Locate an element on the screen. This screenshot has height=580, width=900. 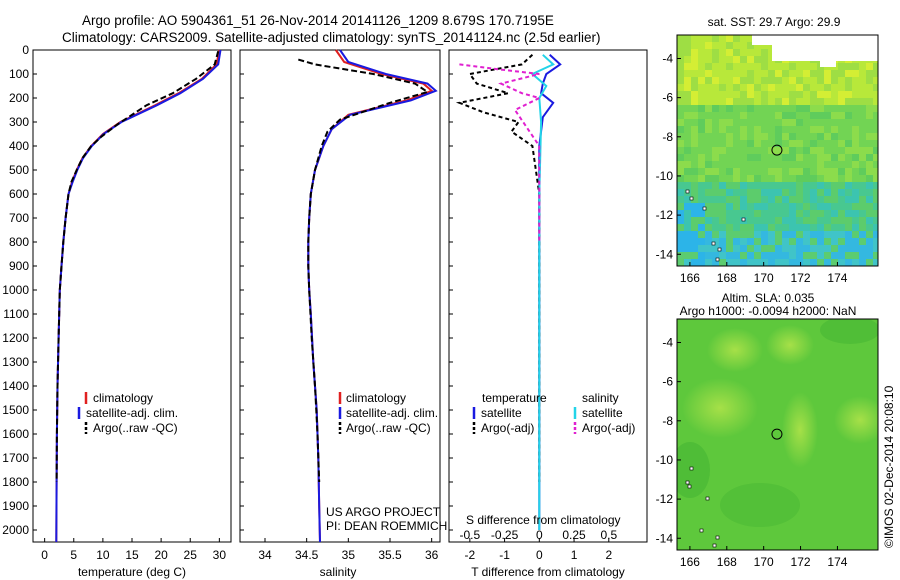
island-marker is located at coordinates (691, 198).